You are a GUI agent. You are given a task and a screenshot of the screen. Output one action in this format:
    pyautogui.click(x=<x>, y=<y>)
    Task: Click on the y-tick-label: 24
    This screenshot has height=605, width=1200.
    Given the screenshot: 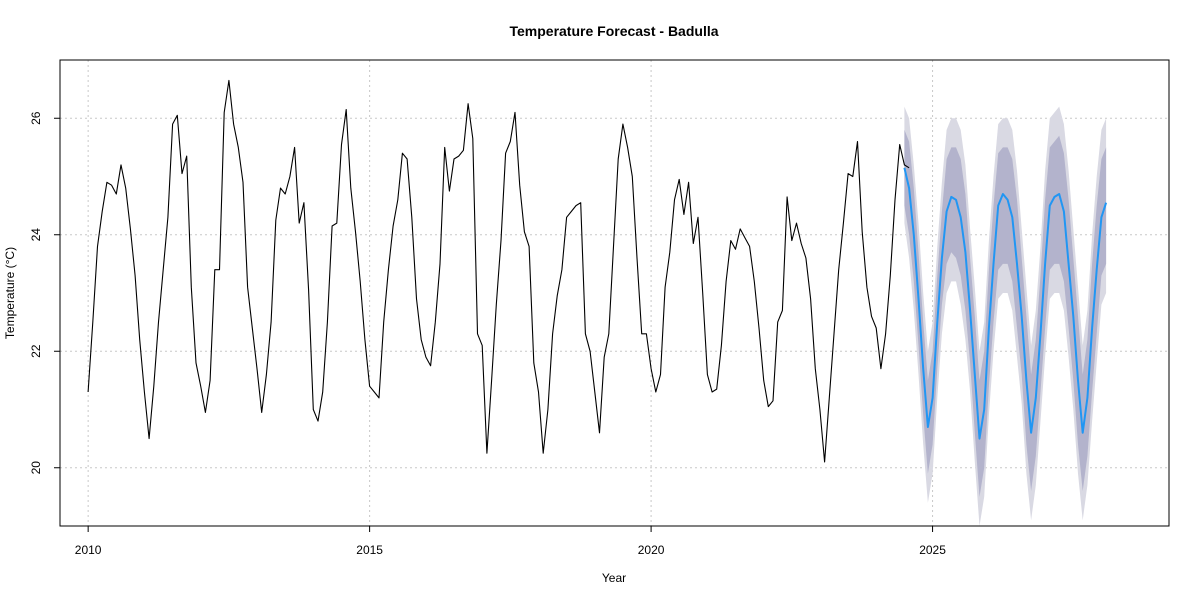 What is the action you would take?
    pyautogui.click(x=36, y=235)
    